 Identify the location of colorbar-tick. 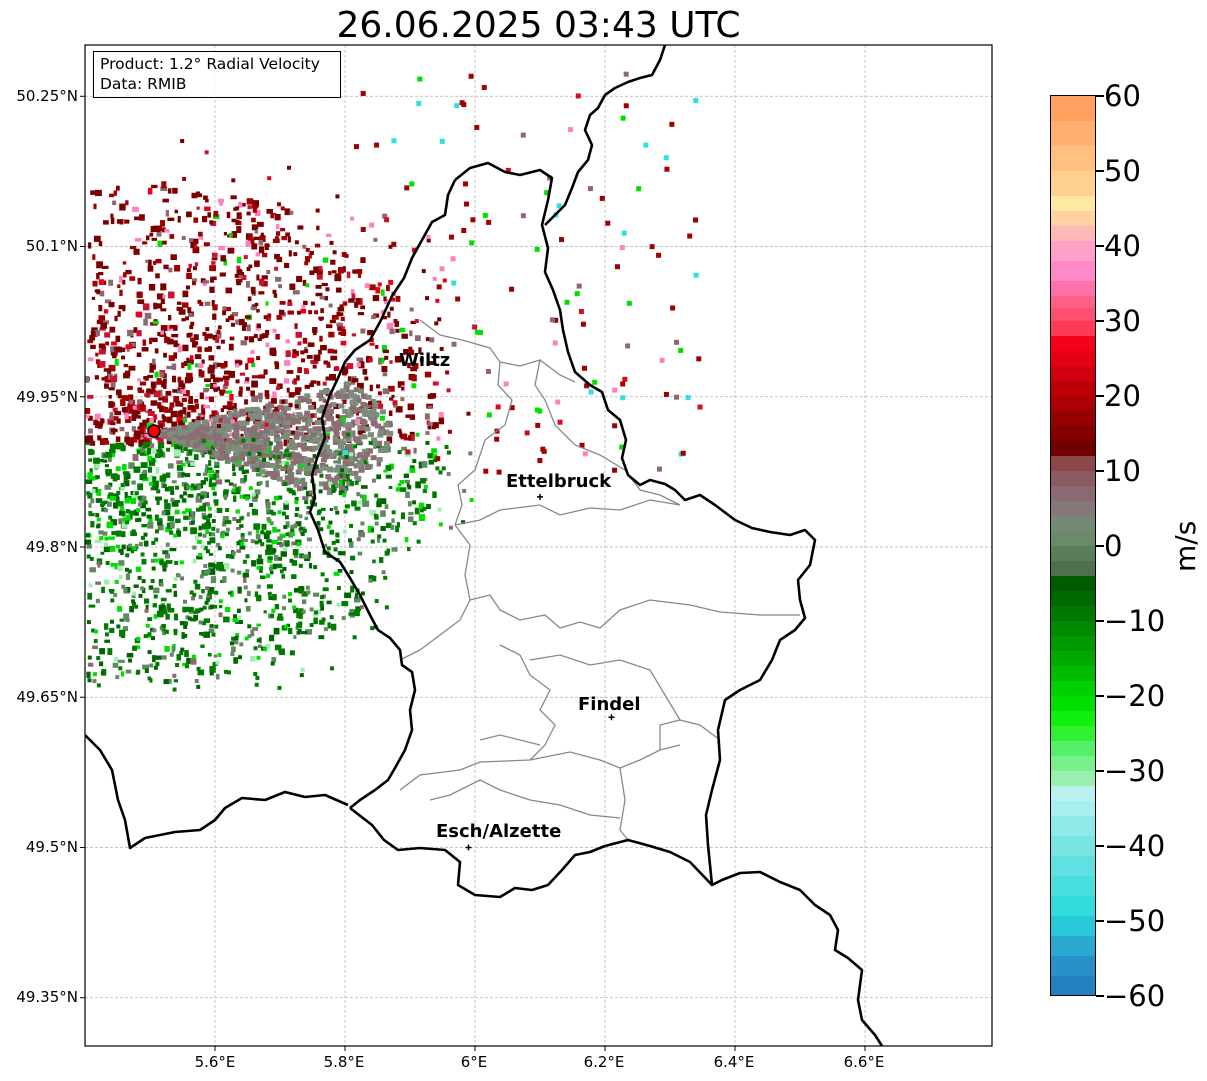
(1100, 171).